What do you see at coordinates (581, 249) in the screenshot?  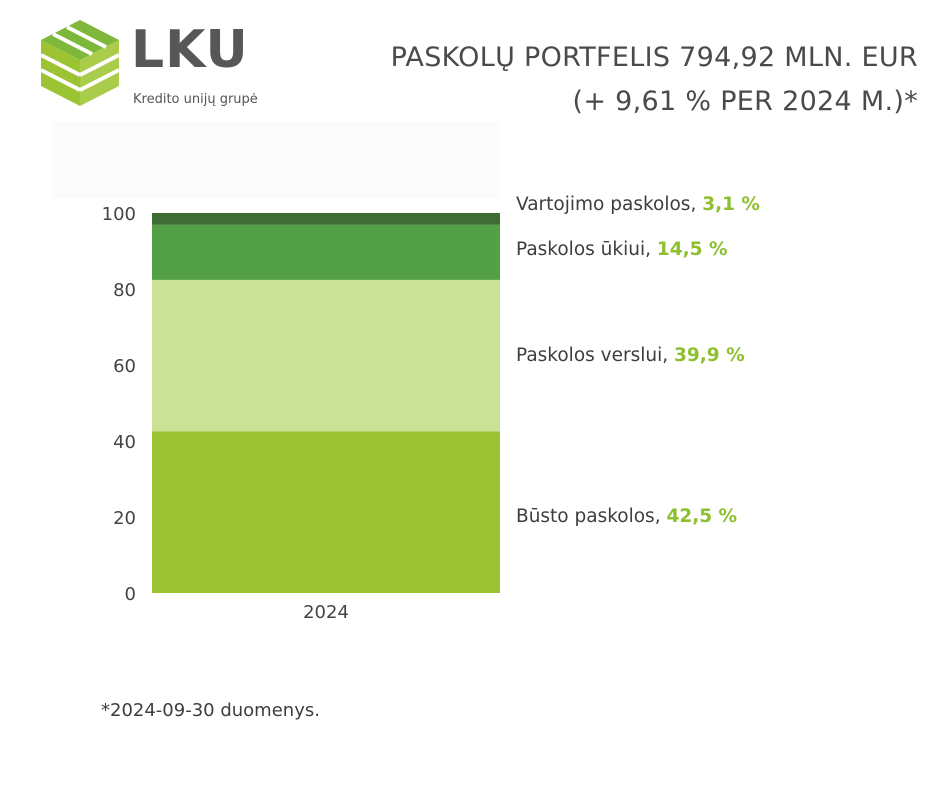 I see `legend-ukiui-name: Paskolos ūkiui` at bounding box center [581, 249].